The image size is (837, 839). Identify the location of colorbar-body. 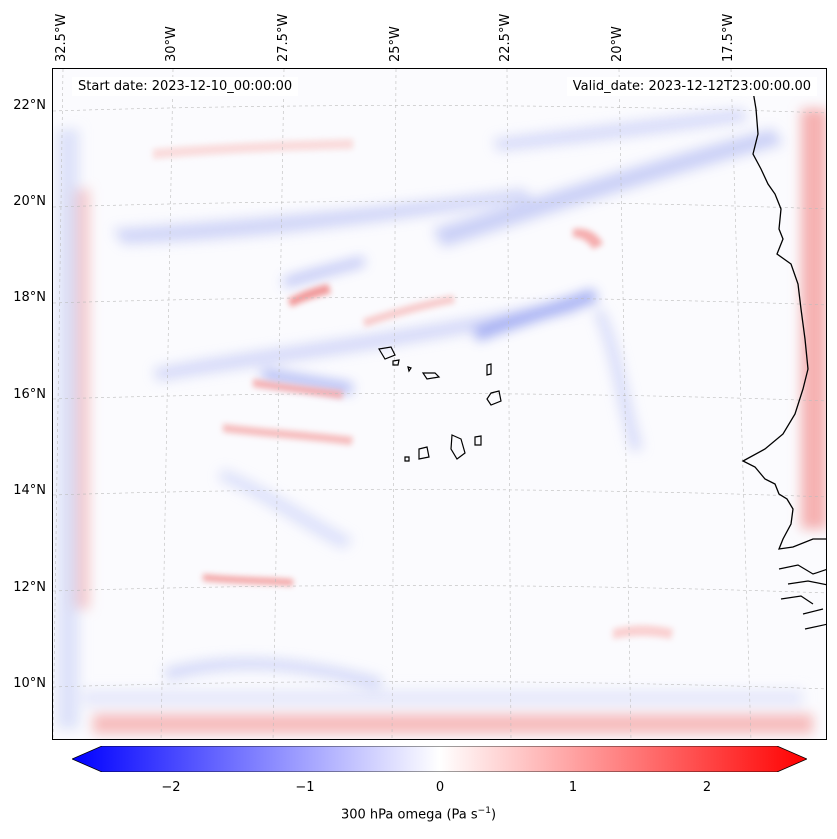
(439, 759).